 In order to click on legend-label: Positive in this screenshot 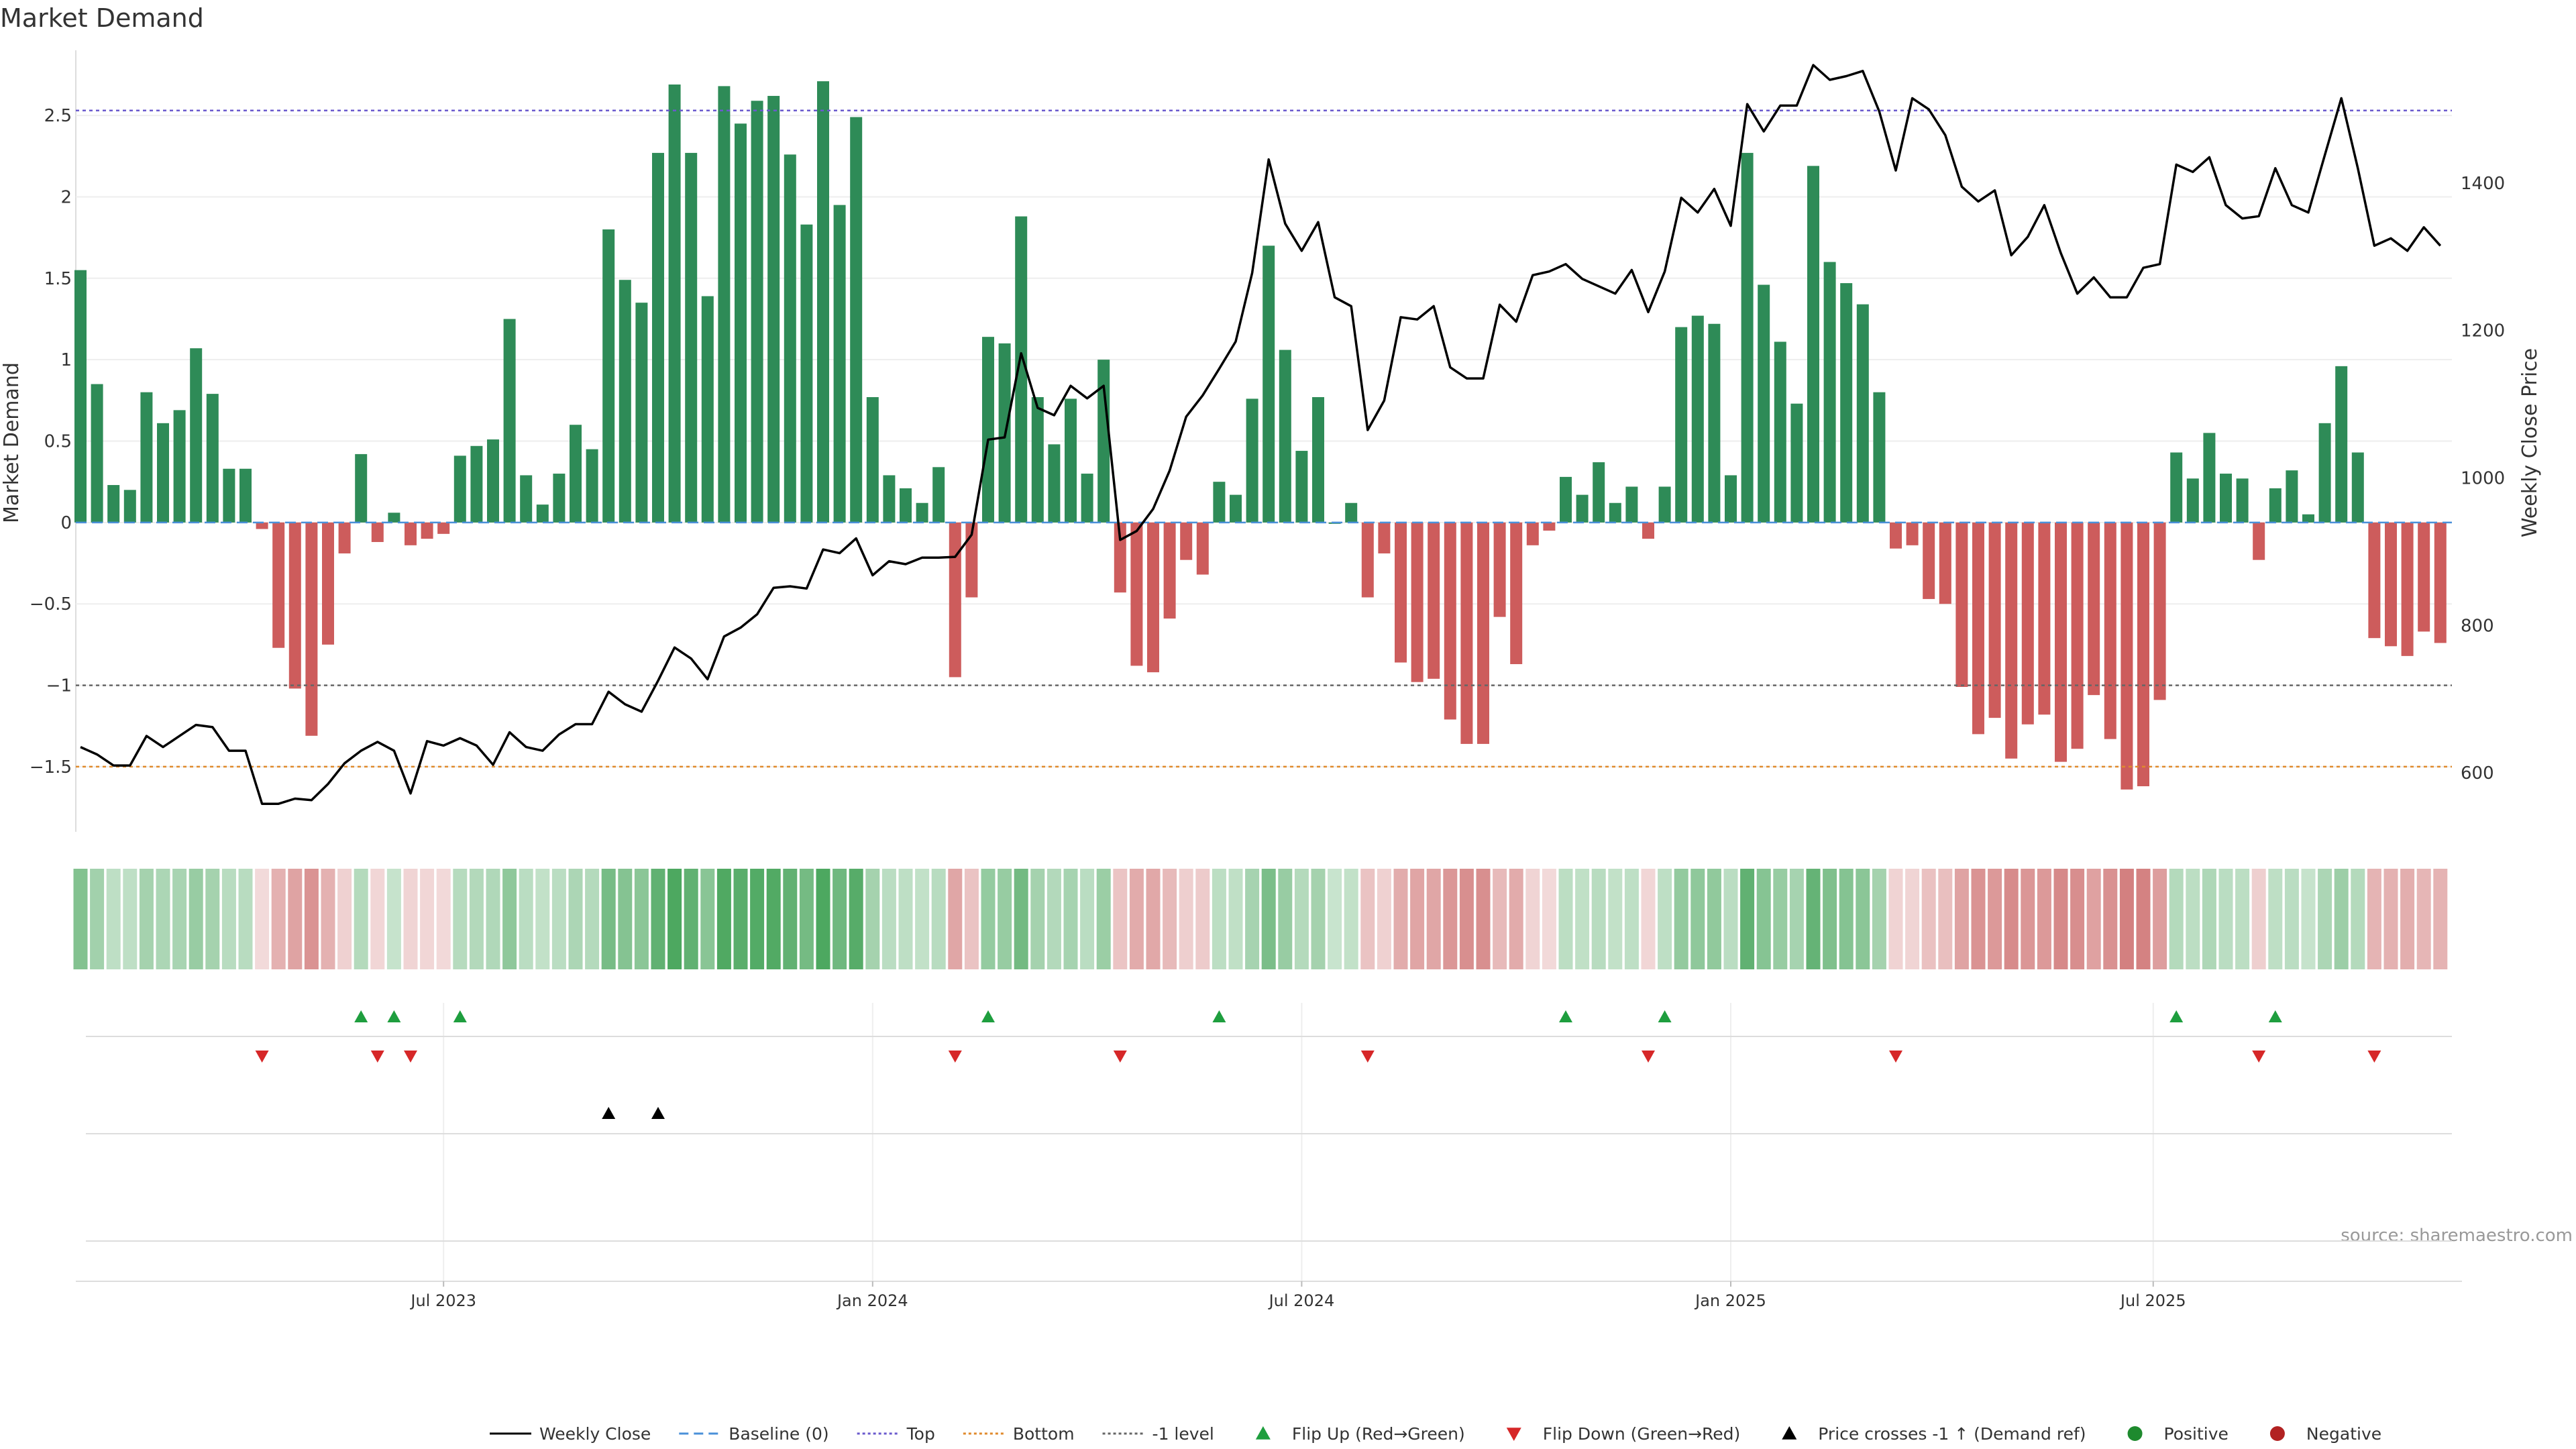, I will do `click(2196, 1434)`.